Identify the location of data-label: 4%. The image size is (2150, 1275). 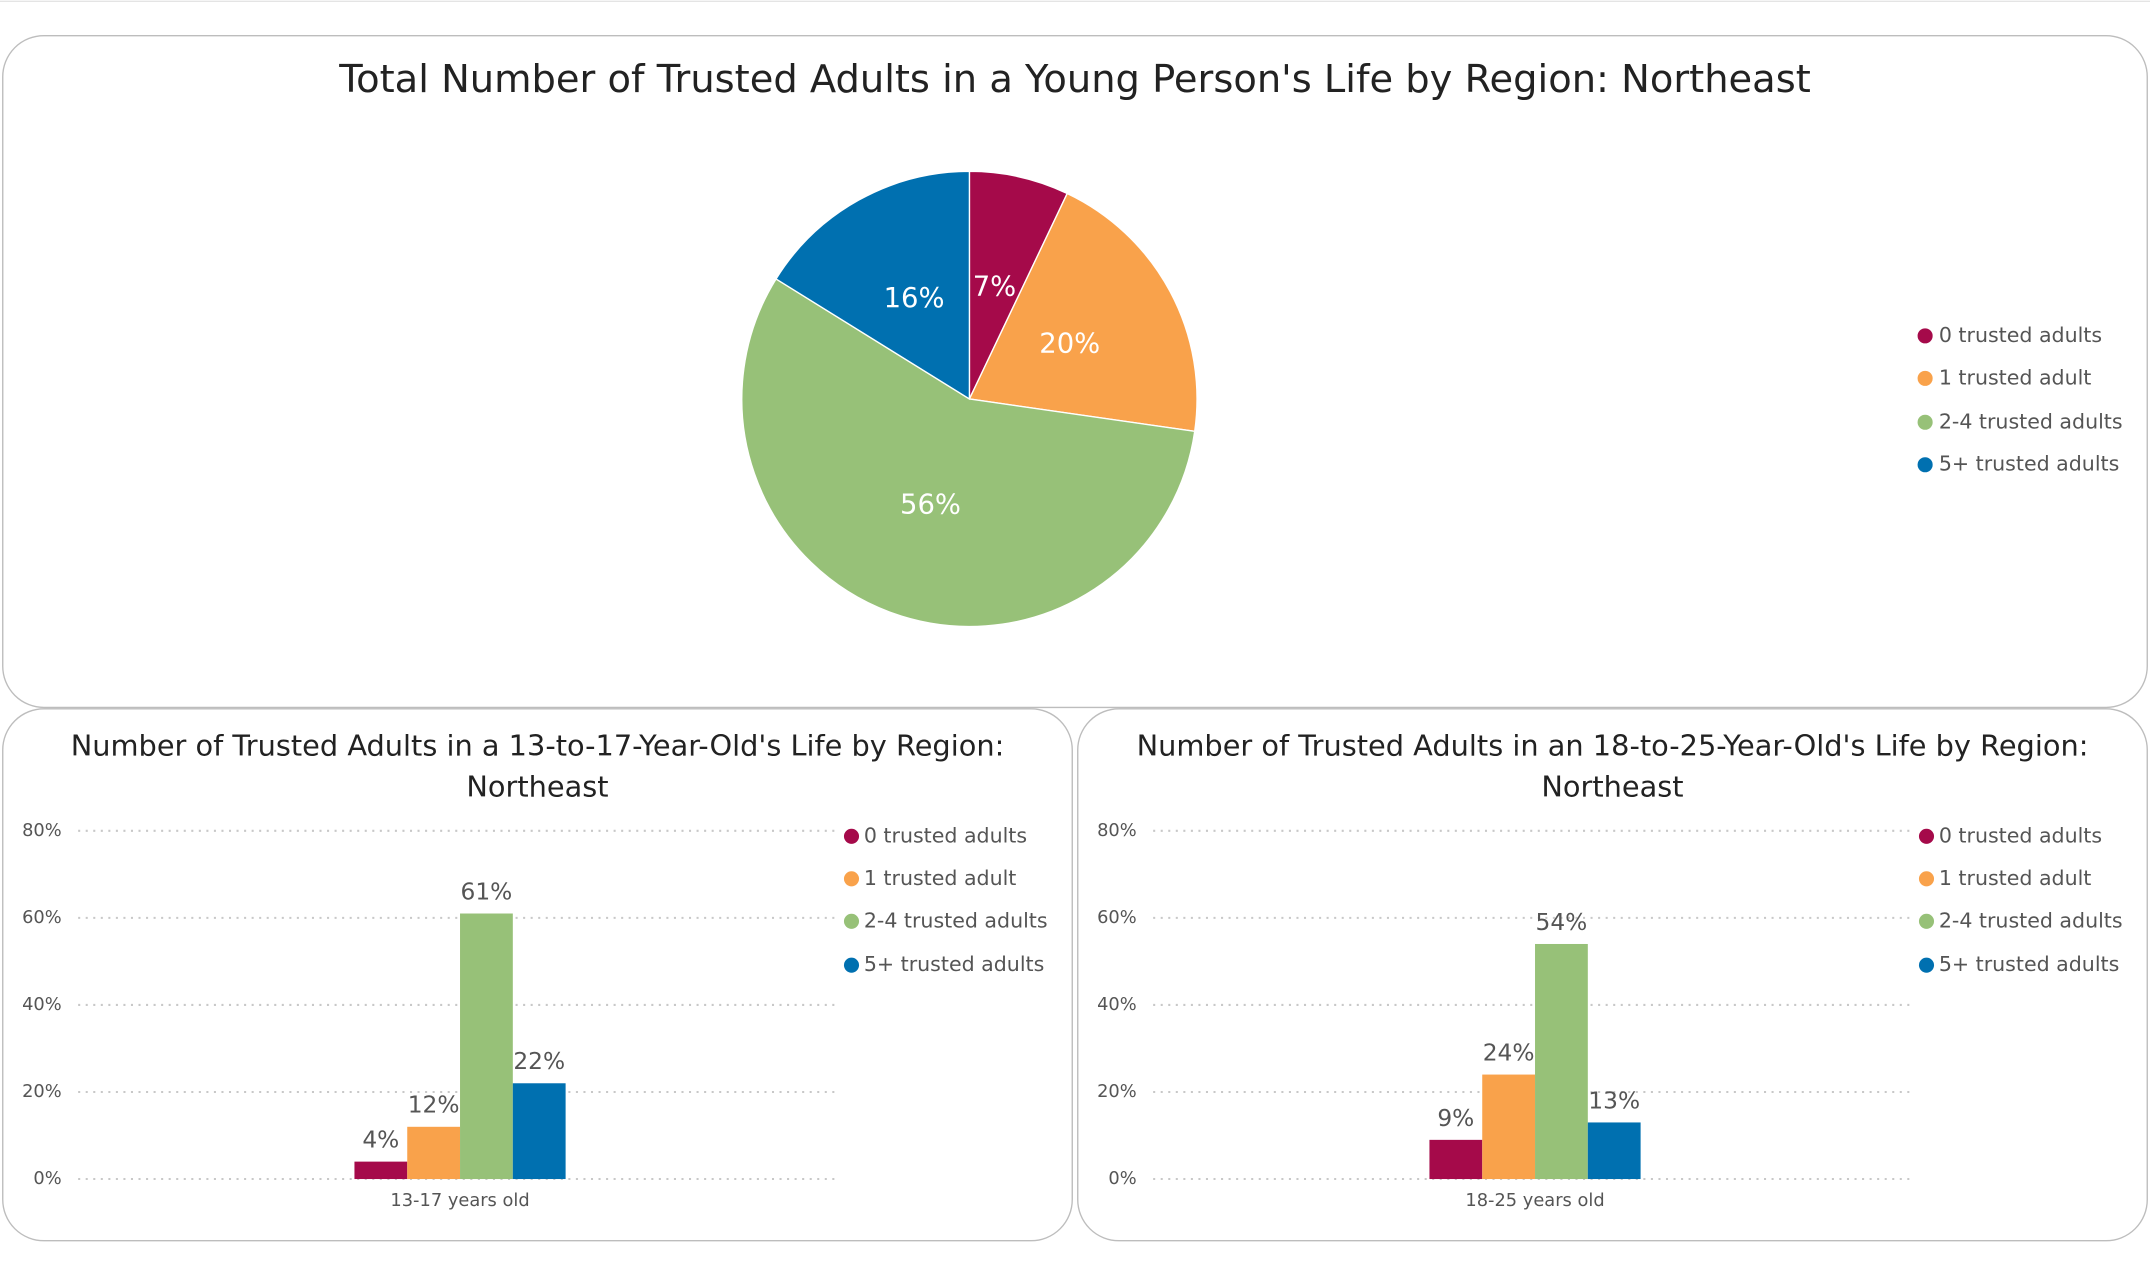
(380, 1140).